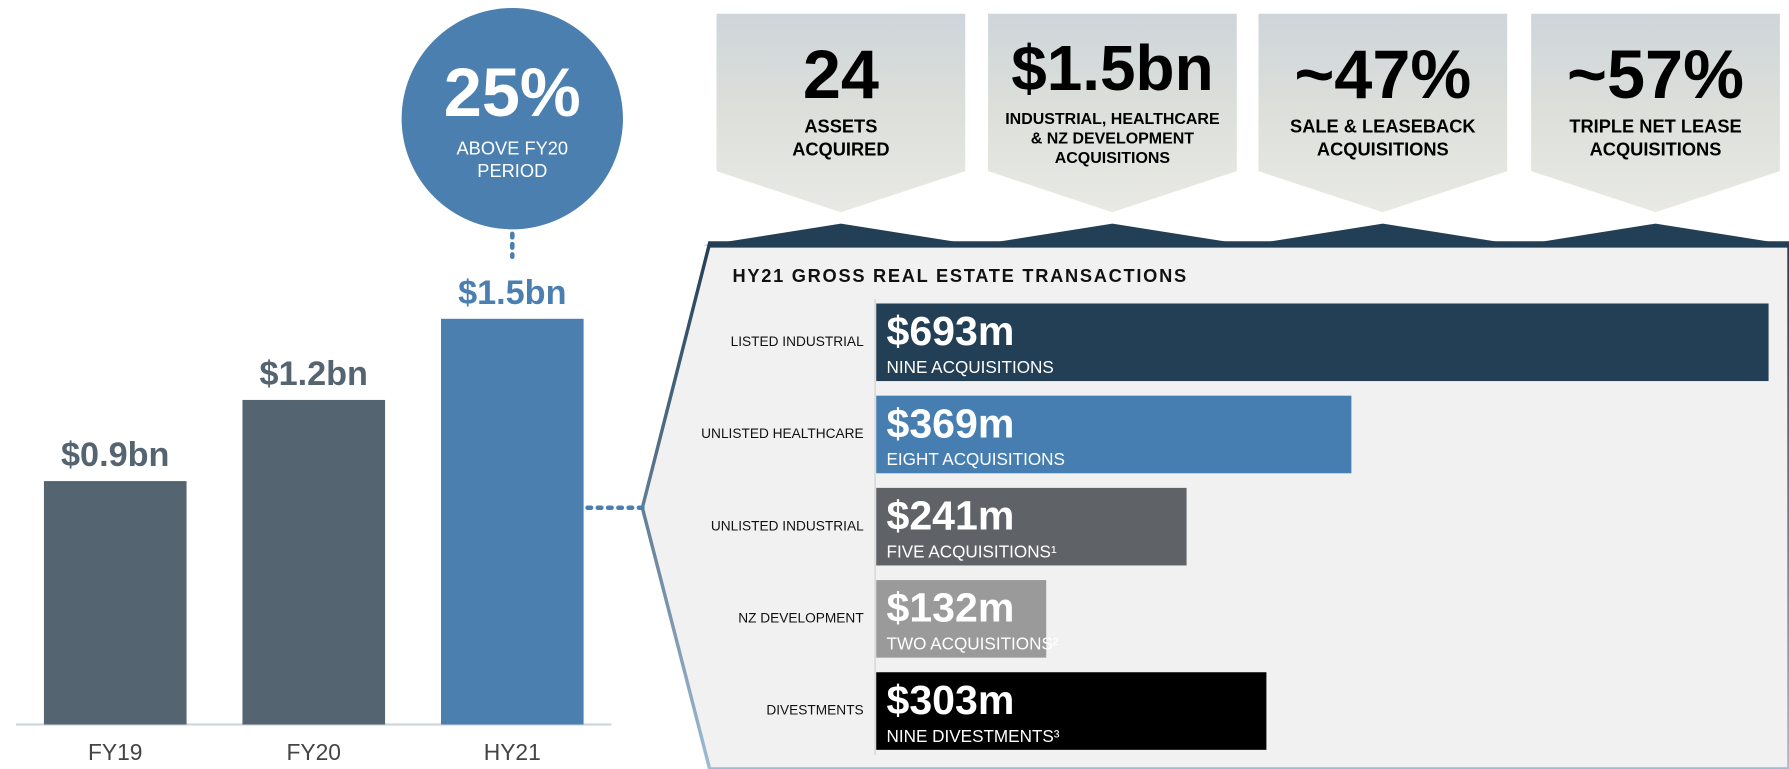 Image resolution: width=1789 pixels, height=769 pixels. I want to click on tile-text: SALE & LEASEBACK, so click(1383, 126).